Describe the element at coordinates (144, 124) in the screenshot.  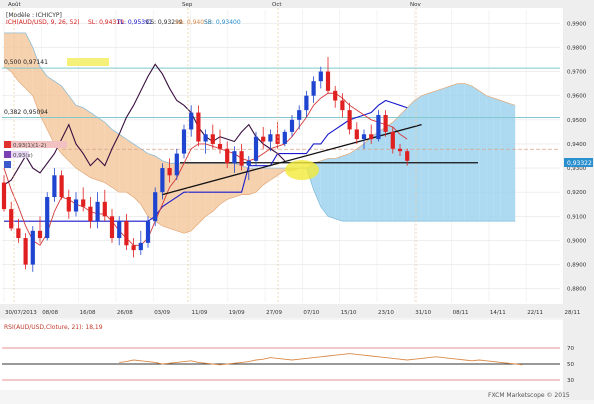
I see `chikou-span-line` at that location.